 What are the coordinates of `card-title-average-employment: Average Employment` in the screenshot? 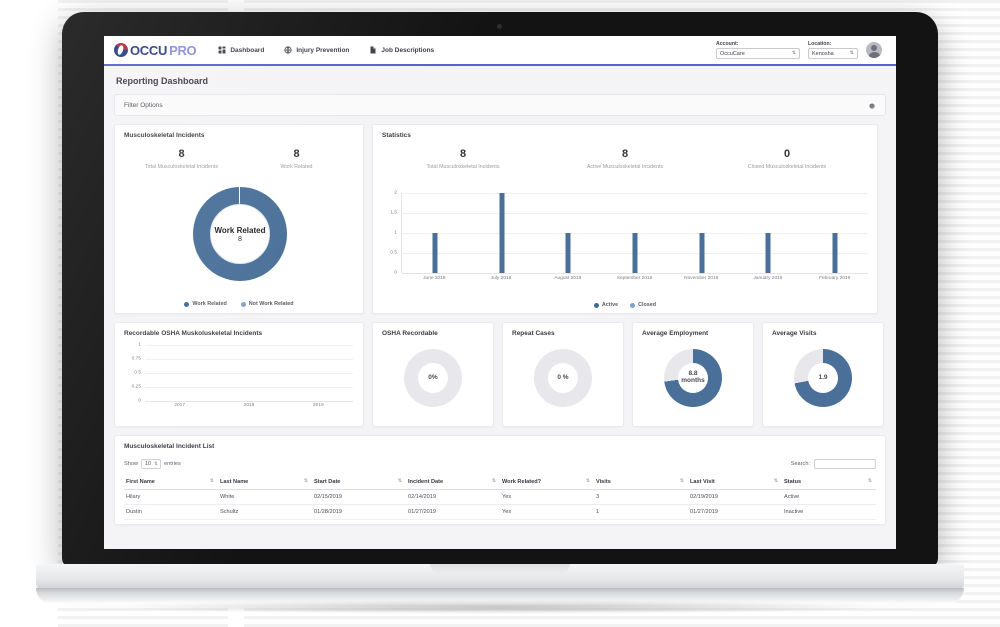 It's located at (675, 333).